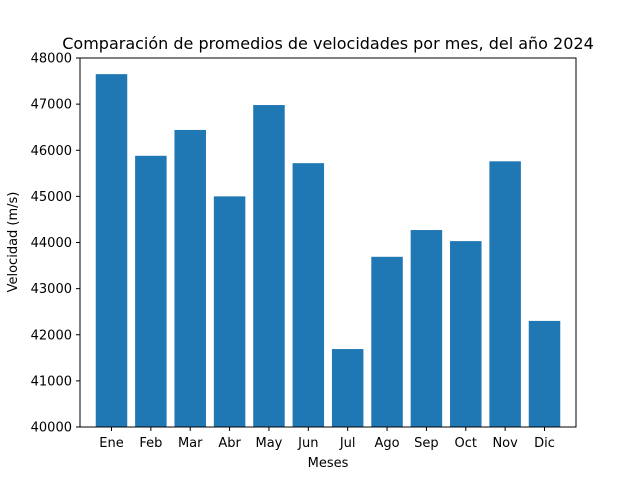  Describe the element at coordinates (51, 151) in the screenshot. I see `y-tick-label: 46000` at that location.